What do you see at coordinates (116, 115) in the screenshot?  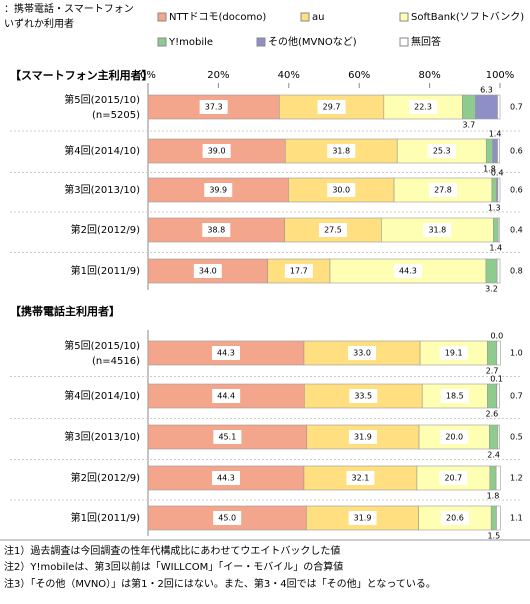 I see `row-note: (n=5205)` at bounding box center [116, 115].